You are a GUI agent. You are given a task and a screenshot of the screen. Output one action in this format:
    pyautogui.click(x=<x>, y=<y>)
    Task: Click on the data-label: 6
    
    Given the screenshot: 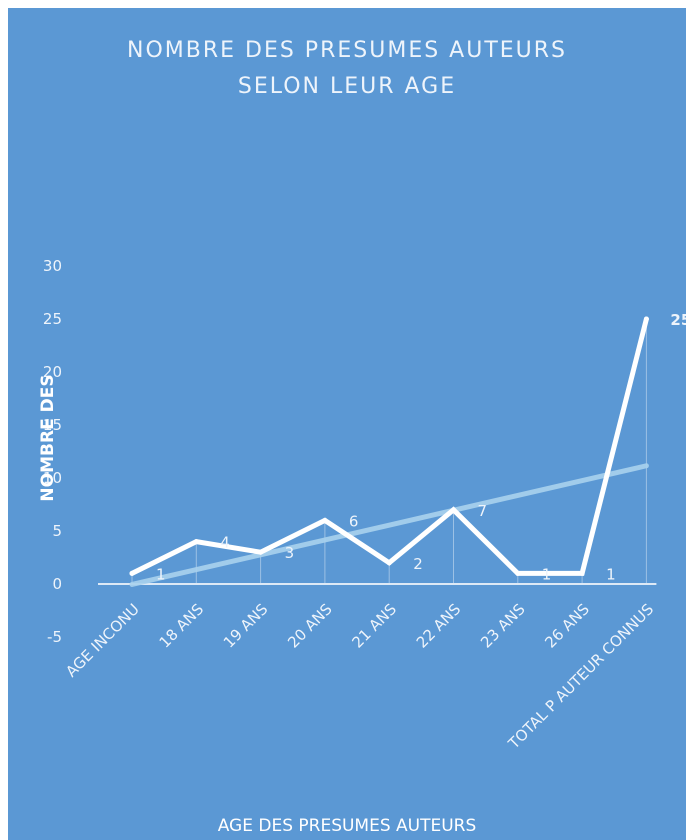 What is the action you would take?
    pyautogui.click(x=354, y=521)
    